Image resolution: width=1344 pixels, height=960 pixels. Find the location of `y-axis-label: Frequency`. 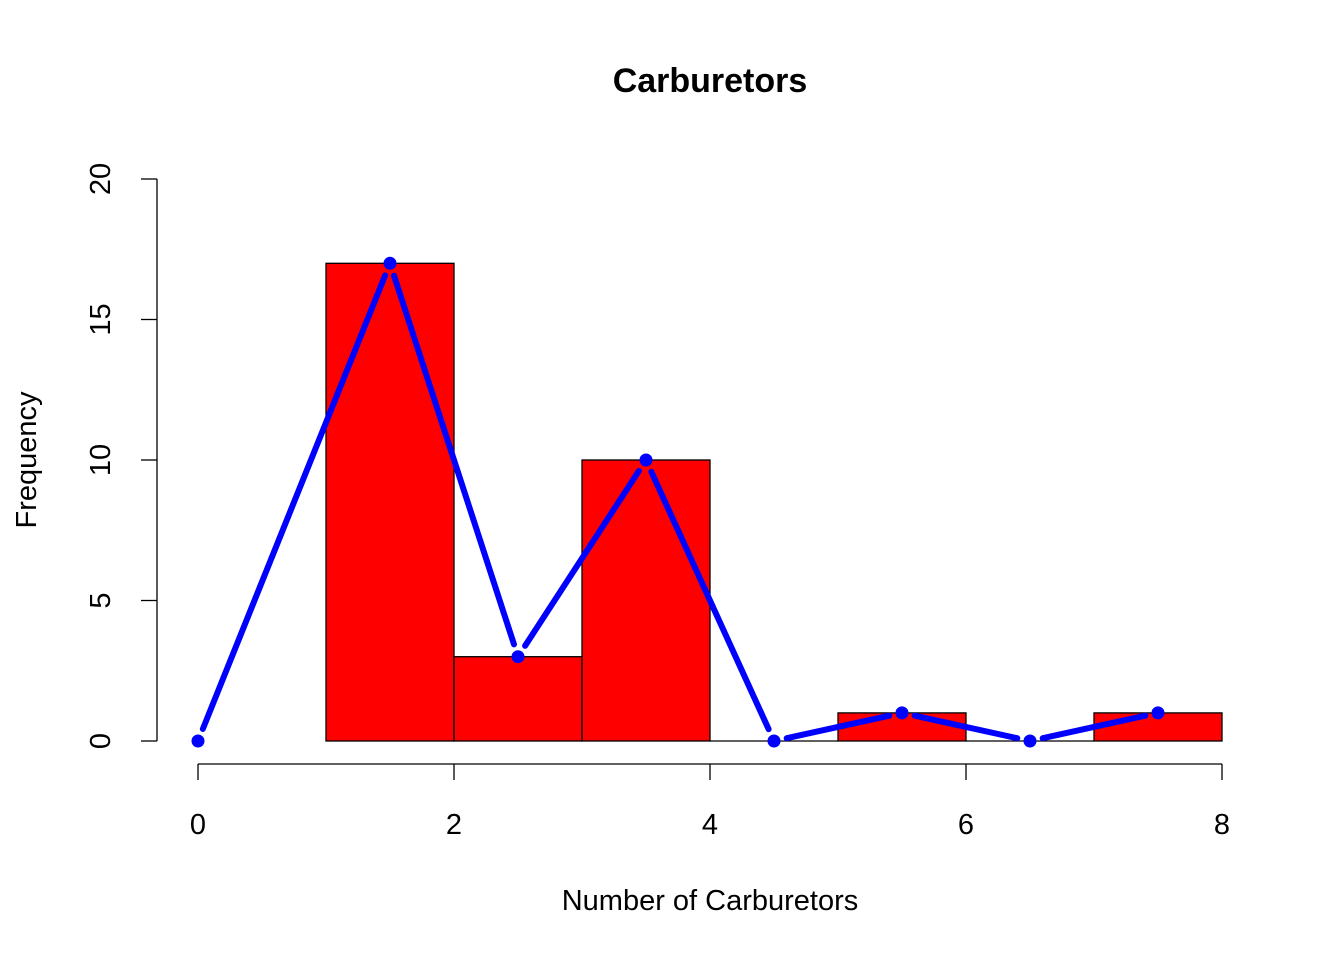

y-axis-label: Frequency is located at coordinates (27, 460).